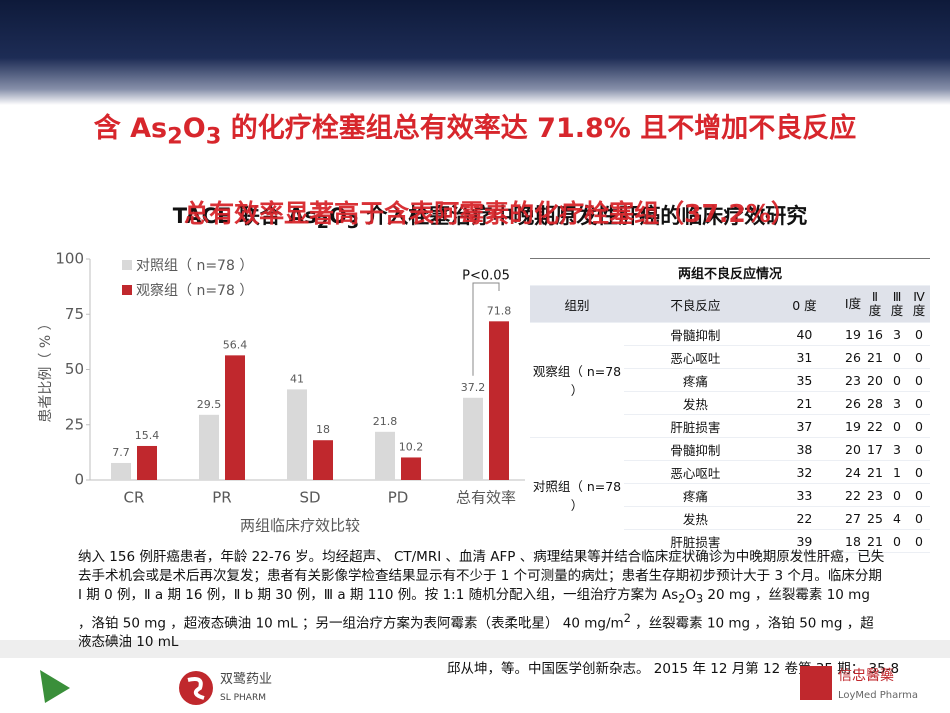 This screenshot has height=713, width=950. I want to click on table-row: 观察组（ n=78 ）骨髓抑制 40 19 16 3 0, so click(730, 380).